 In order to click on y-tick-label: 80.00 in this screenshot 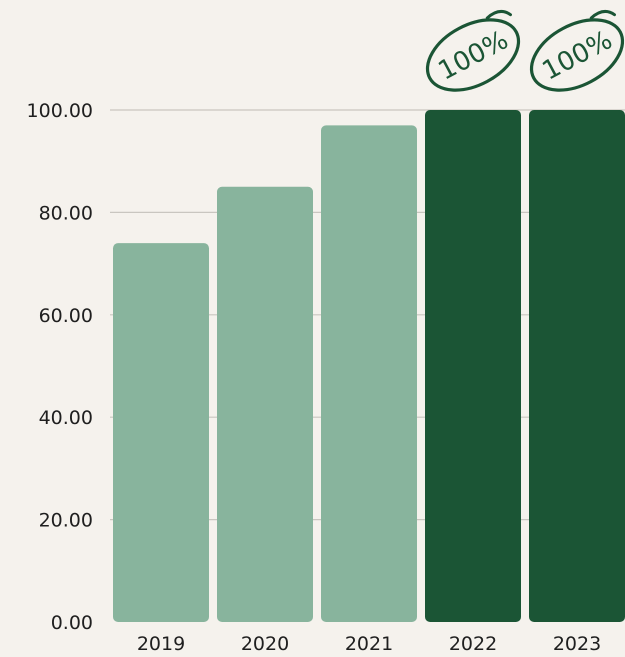, I will do `click(66, 213)`.